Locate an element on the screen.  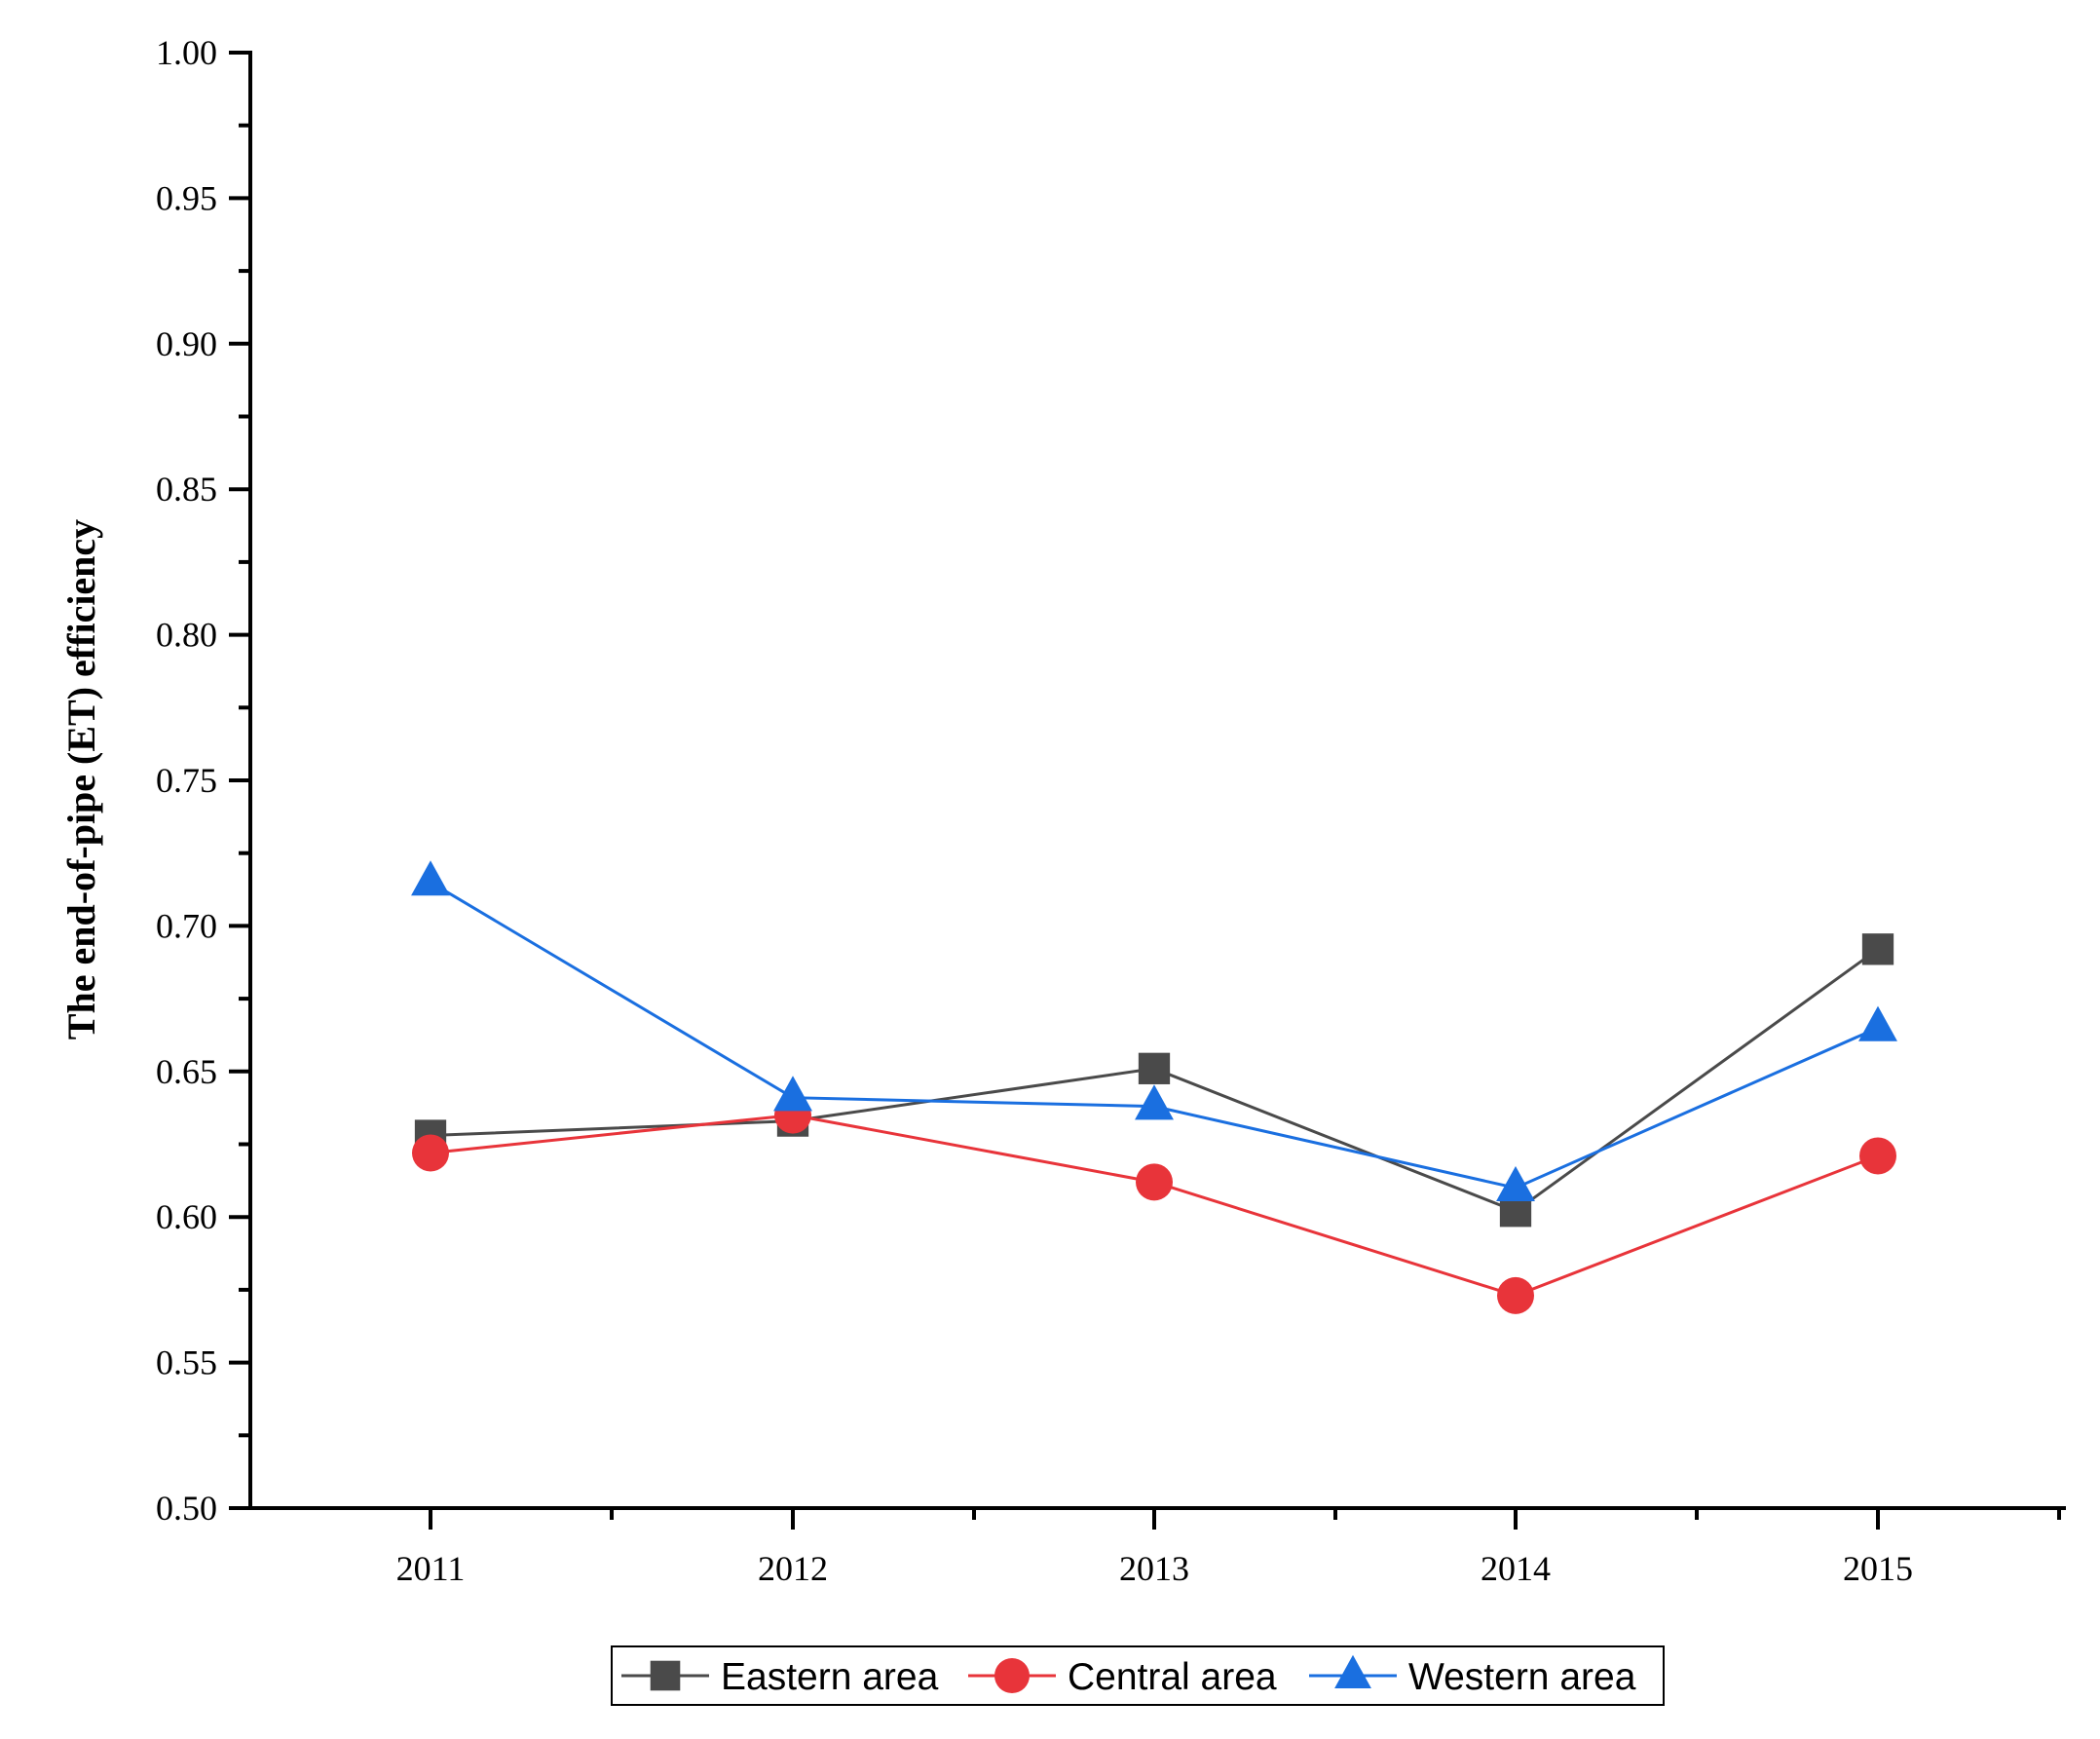
y-tick-label: 0.95 is located at coordinates (186, 197).